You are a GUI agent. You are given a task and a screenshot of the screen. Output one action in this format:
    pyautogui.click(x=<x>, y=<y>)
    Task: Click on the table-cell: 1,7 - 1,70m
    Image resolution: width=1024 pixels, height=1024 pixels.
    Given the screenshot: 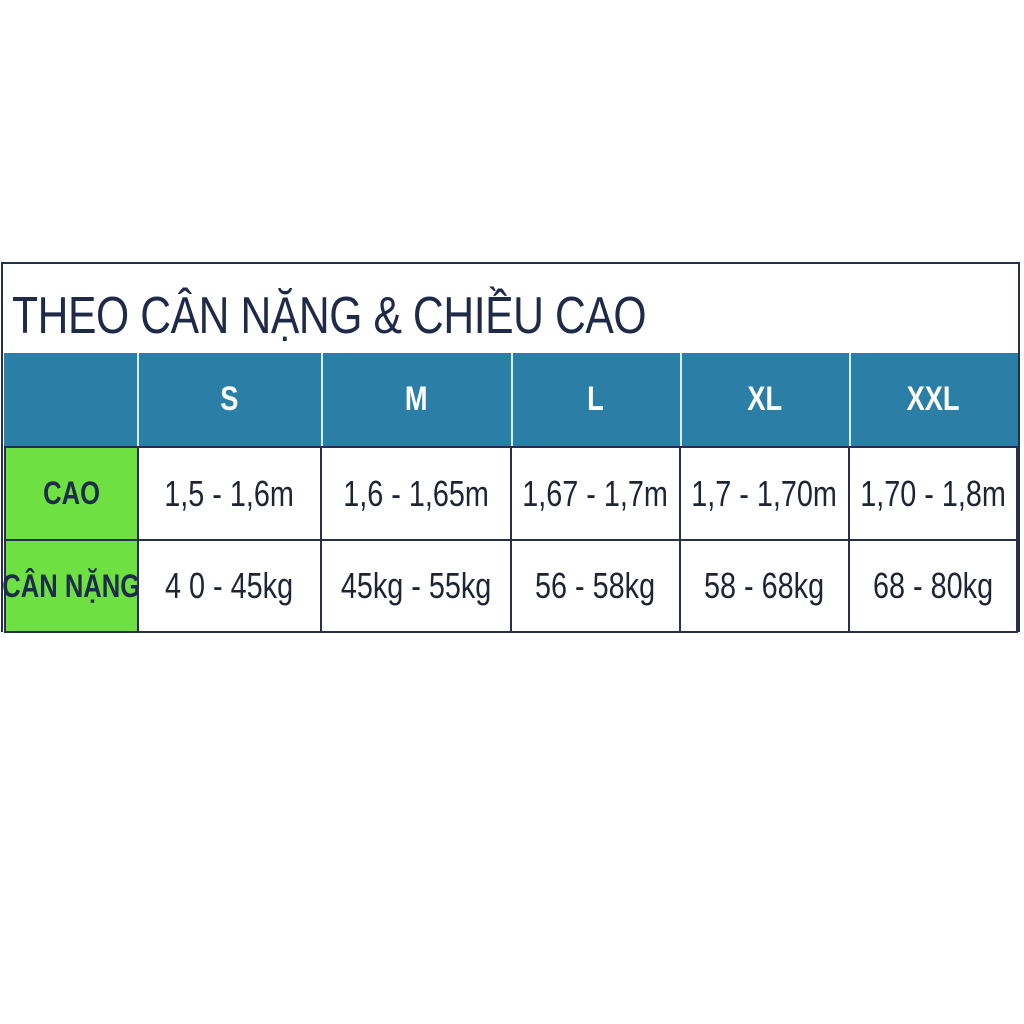 What is the action you would take?
    pyautogui.click(x=764, y=493)
    